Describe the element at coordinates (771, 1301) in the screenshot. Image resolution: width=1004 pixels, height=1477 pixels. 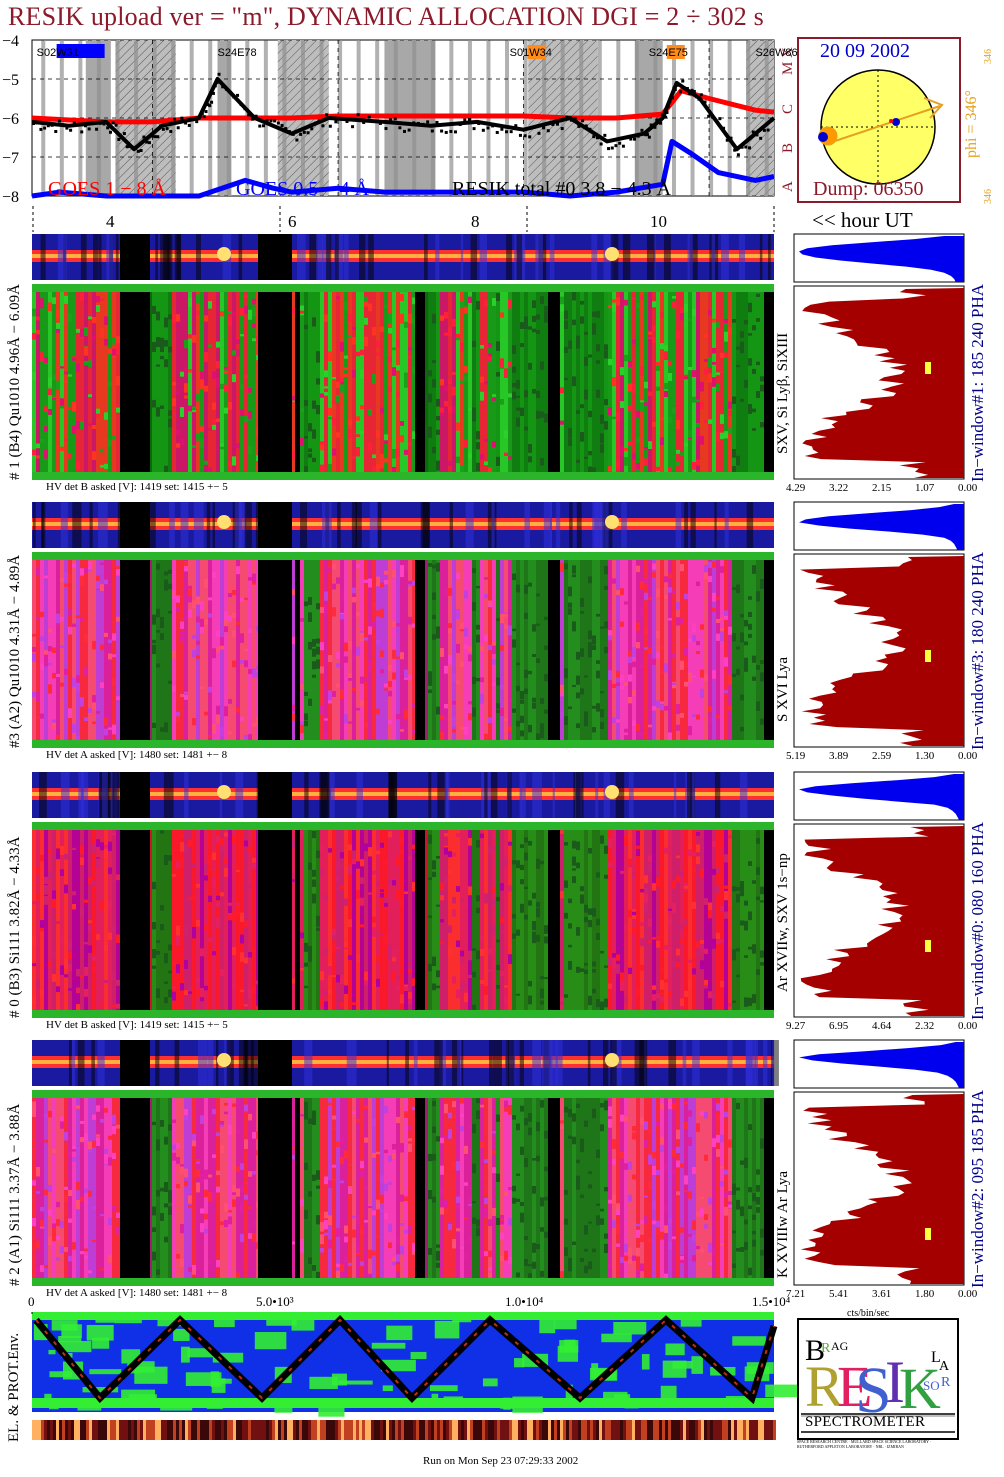
I see `bottom-tick-15000: 1.5•10⁴` at that location.